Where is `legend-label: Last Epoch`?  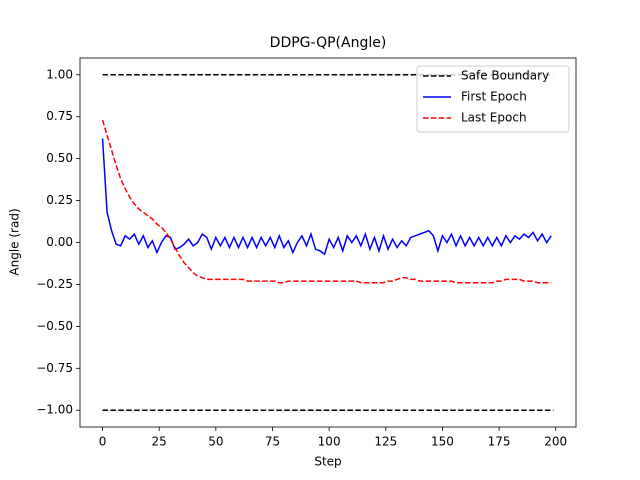 legend-label: Last Epoch is located at coordinates (494, 118).